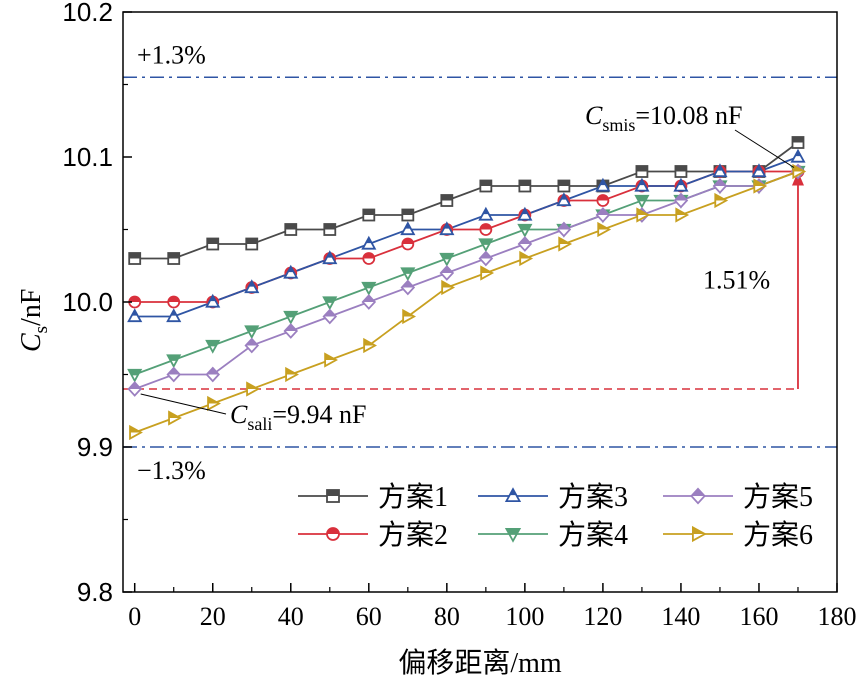 The width and height of the screenshot is (862, 684). Describe the element at coordinates (373, 497) in the screenshot. I see `legend-item: 方案1` at that location.